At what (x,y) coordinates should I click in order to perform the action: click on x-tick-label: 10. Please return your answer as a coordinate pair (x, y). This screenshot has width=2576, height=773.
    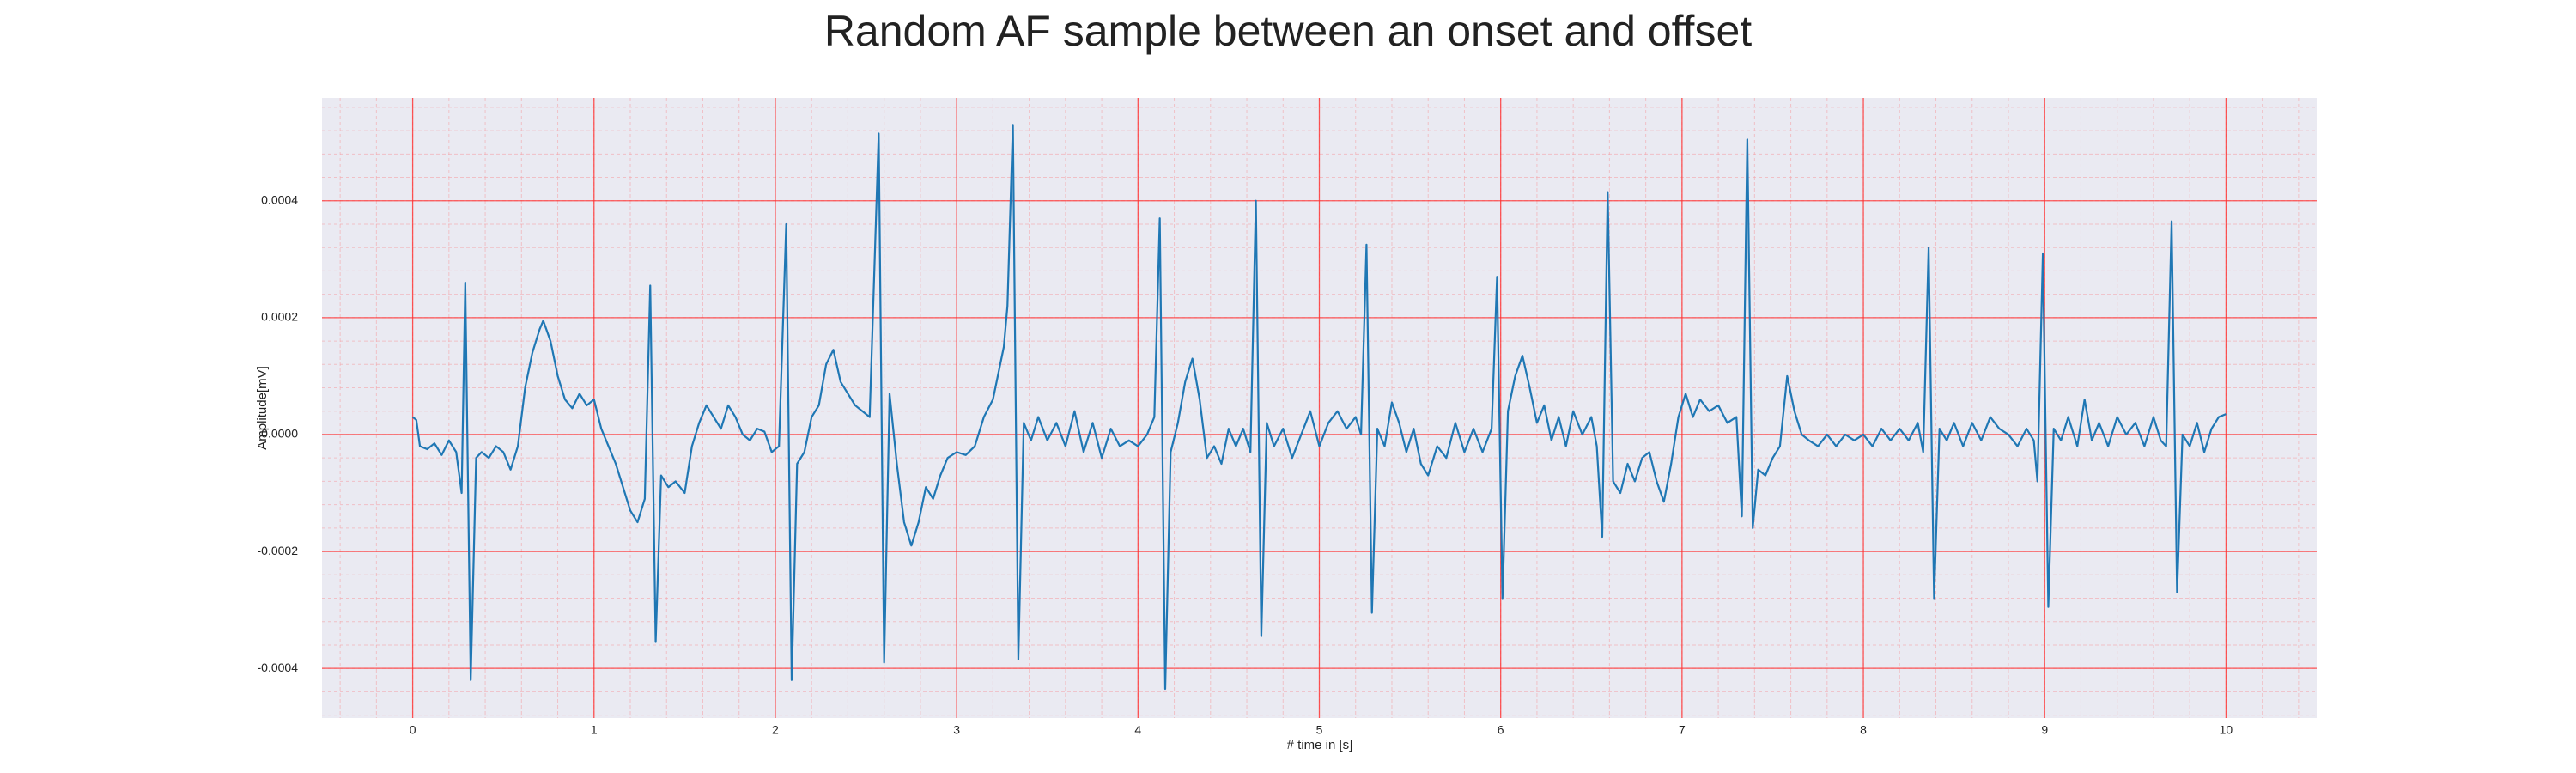
    Looking at the image, I should click on (2226, 730).